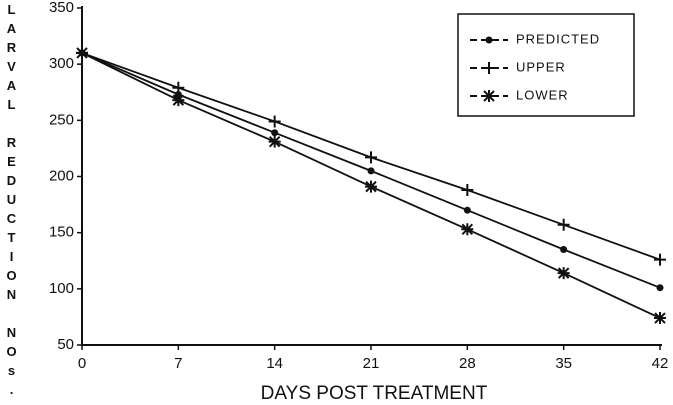  I want to click on legend-box, so click(546, 65).